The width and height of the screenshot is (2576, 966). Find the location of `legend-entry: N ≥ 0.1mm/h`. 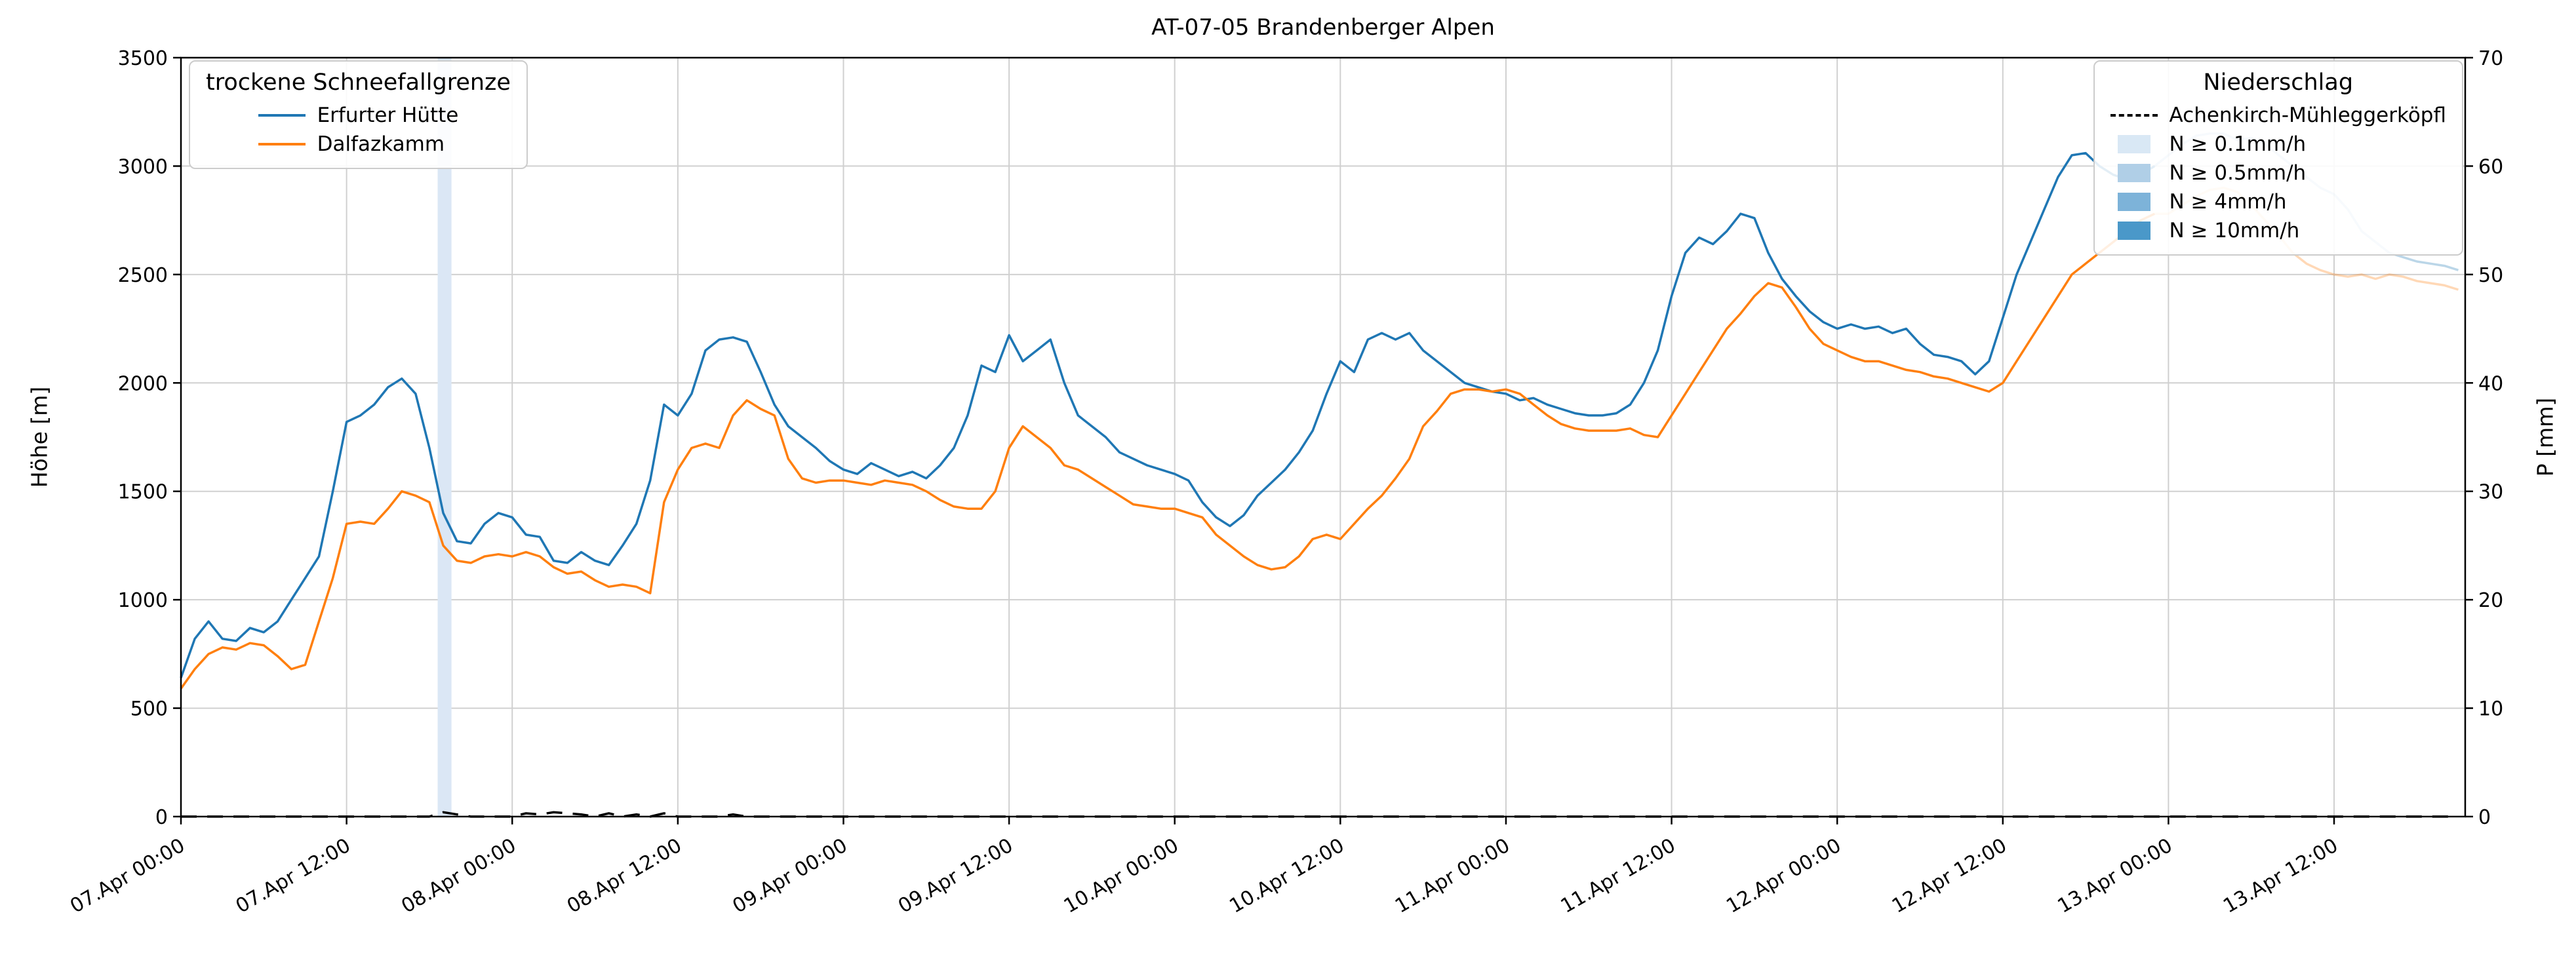

legend-entry: N ≥ 0.1mm/h is located at coordinates (2278, 144).